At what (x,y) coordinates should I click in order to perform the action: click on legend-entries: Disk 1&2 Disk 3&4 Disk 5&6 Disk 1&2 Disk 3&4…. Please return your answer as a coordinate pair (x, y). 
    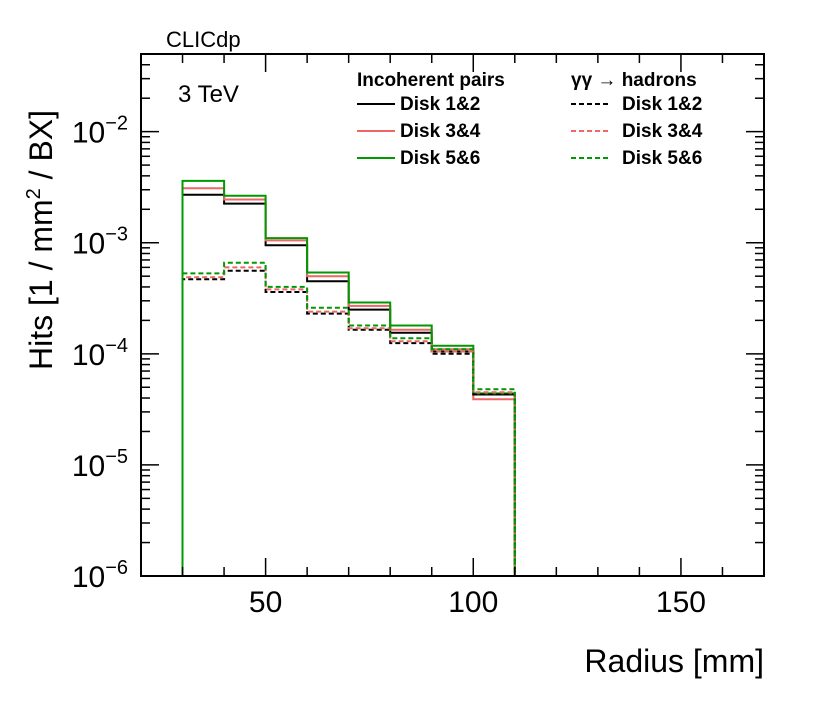
    Looking at the image, I should click on (530, 131).